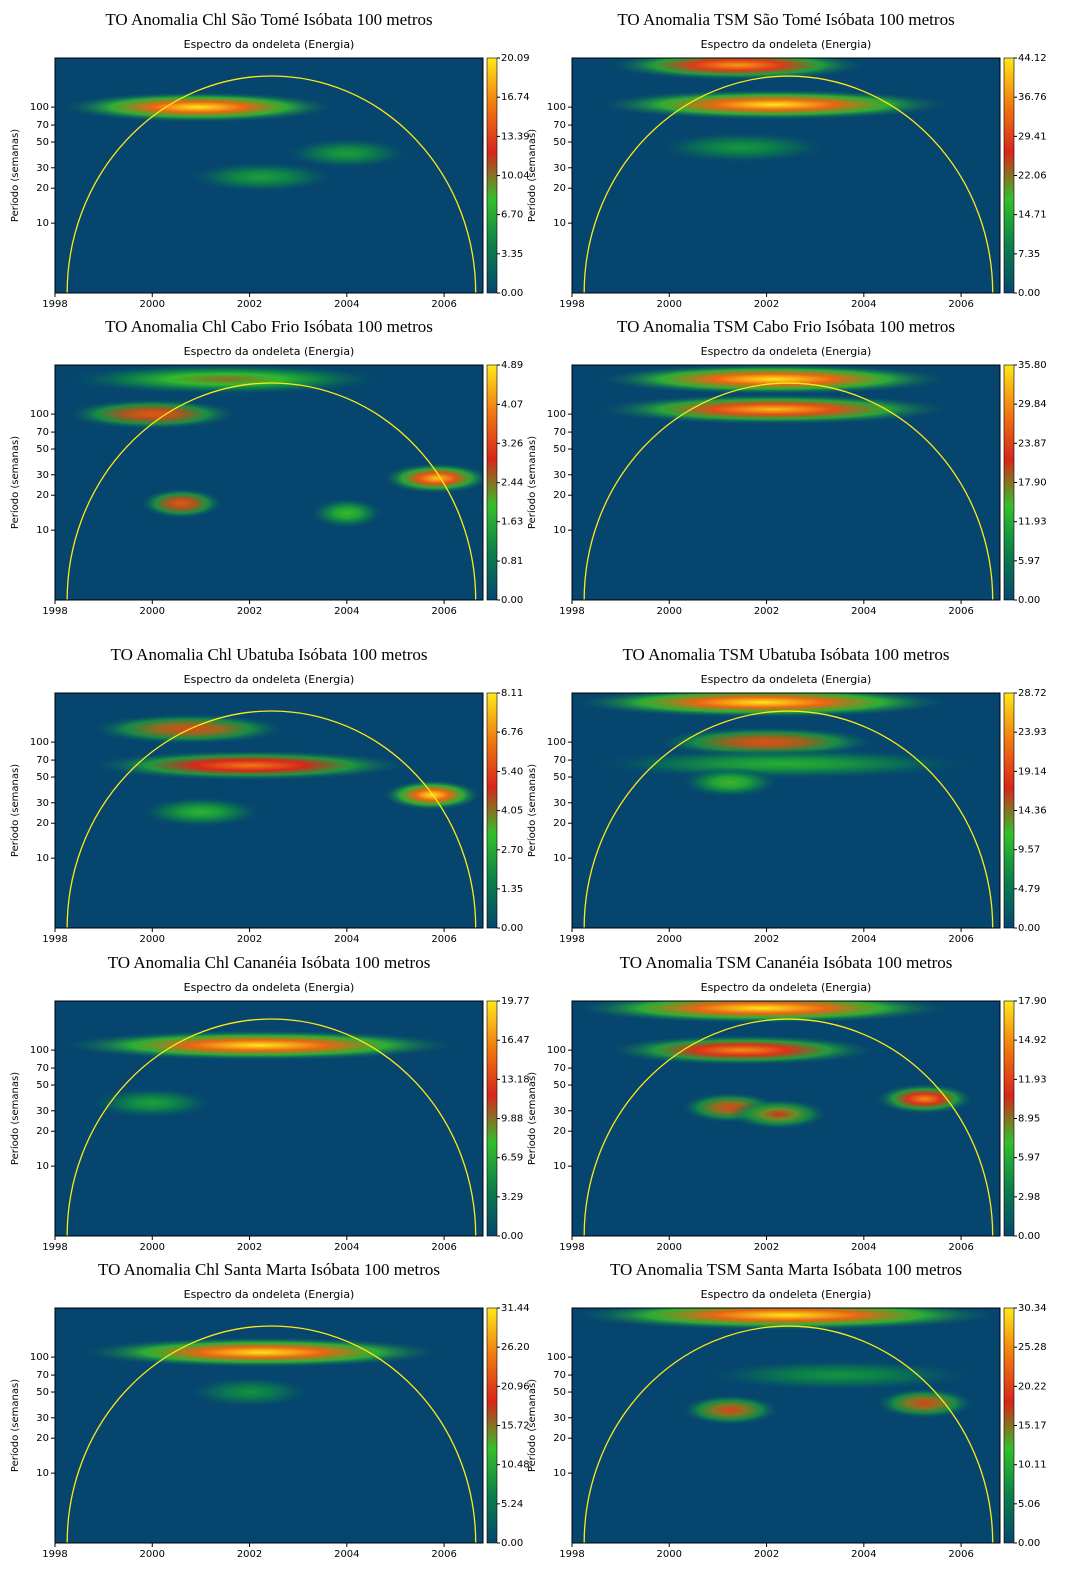 Image resolution: width=1065 pixels, height=1571 pixels. Describe the element at coordinates (515, 176) in the screenshot. I see `colorbar-tick-label: 10.04` at that location.